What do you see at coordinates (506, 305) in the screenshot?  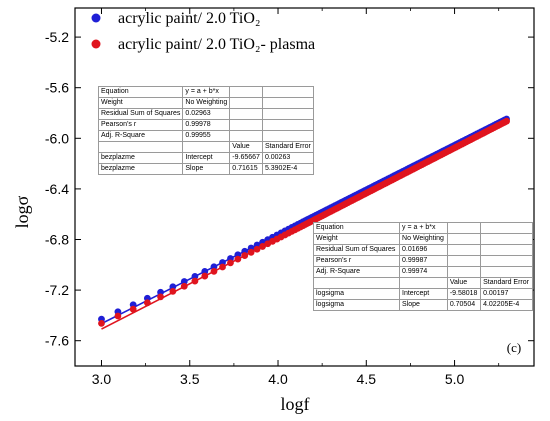 I see `fit-table-cell: 4.02205E-4` at bounding box center [506, 305].